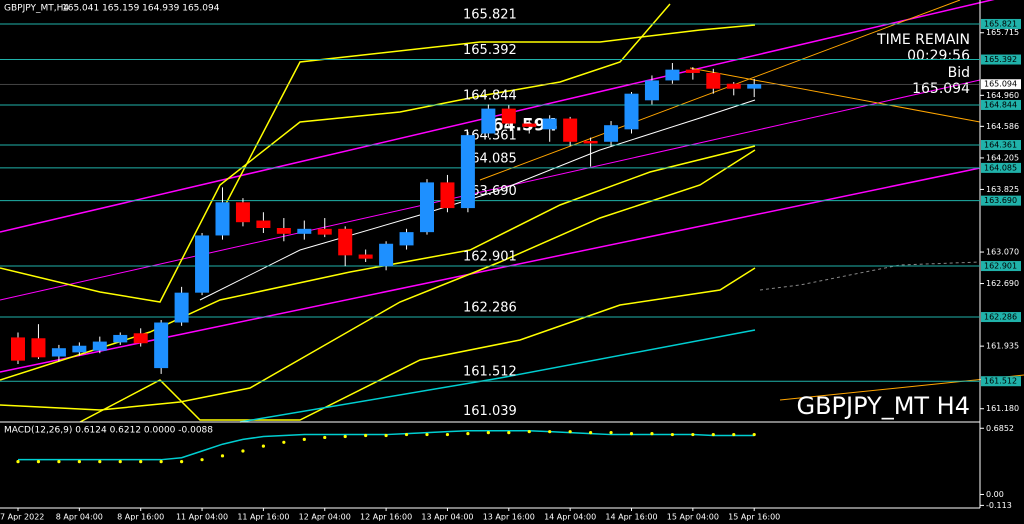 This screenshot has width=1024, height=524. Describe the element at coordinates (1002, 126) in the screenshot. I see `y-tick-label: 164.586` at that location.